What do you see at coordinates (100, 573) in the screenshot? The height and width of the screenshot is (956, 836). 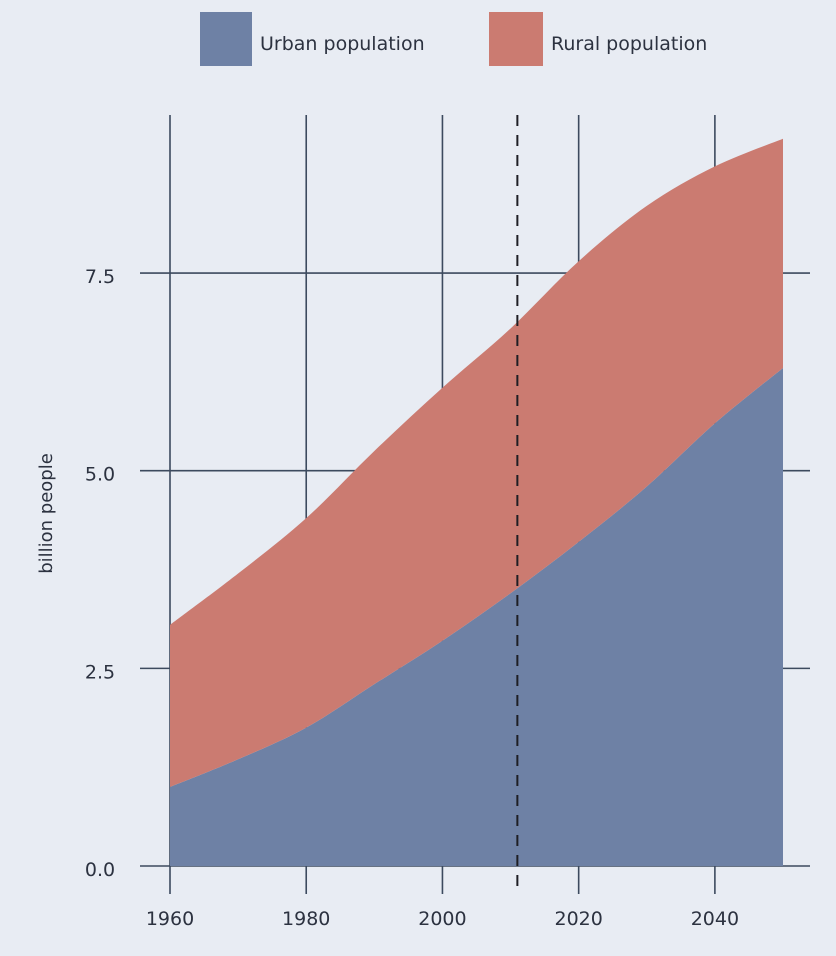 I see `y-axis-ticks: 0.0 2.5 5.0 7.5` at bounding box center [100, 573].